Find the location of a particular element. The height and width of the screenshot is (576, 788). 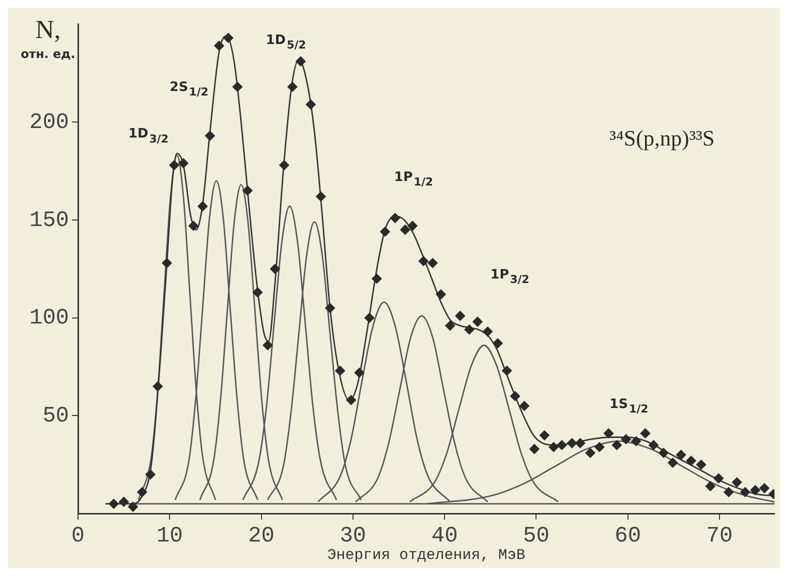

annotation: ³⁴S(p,np)³³S is located at coordinates (662, 138).